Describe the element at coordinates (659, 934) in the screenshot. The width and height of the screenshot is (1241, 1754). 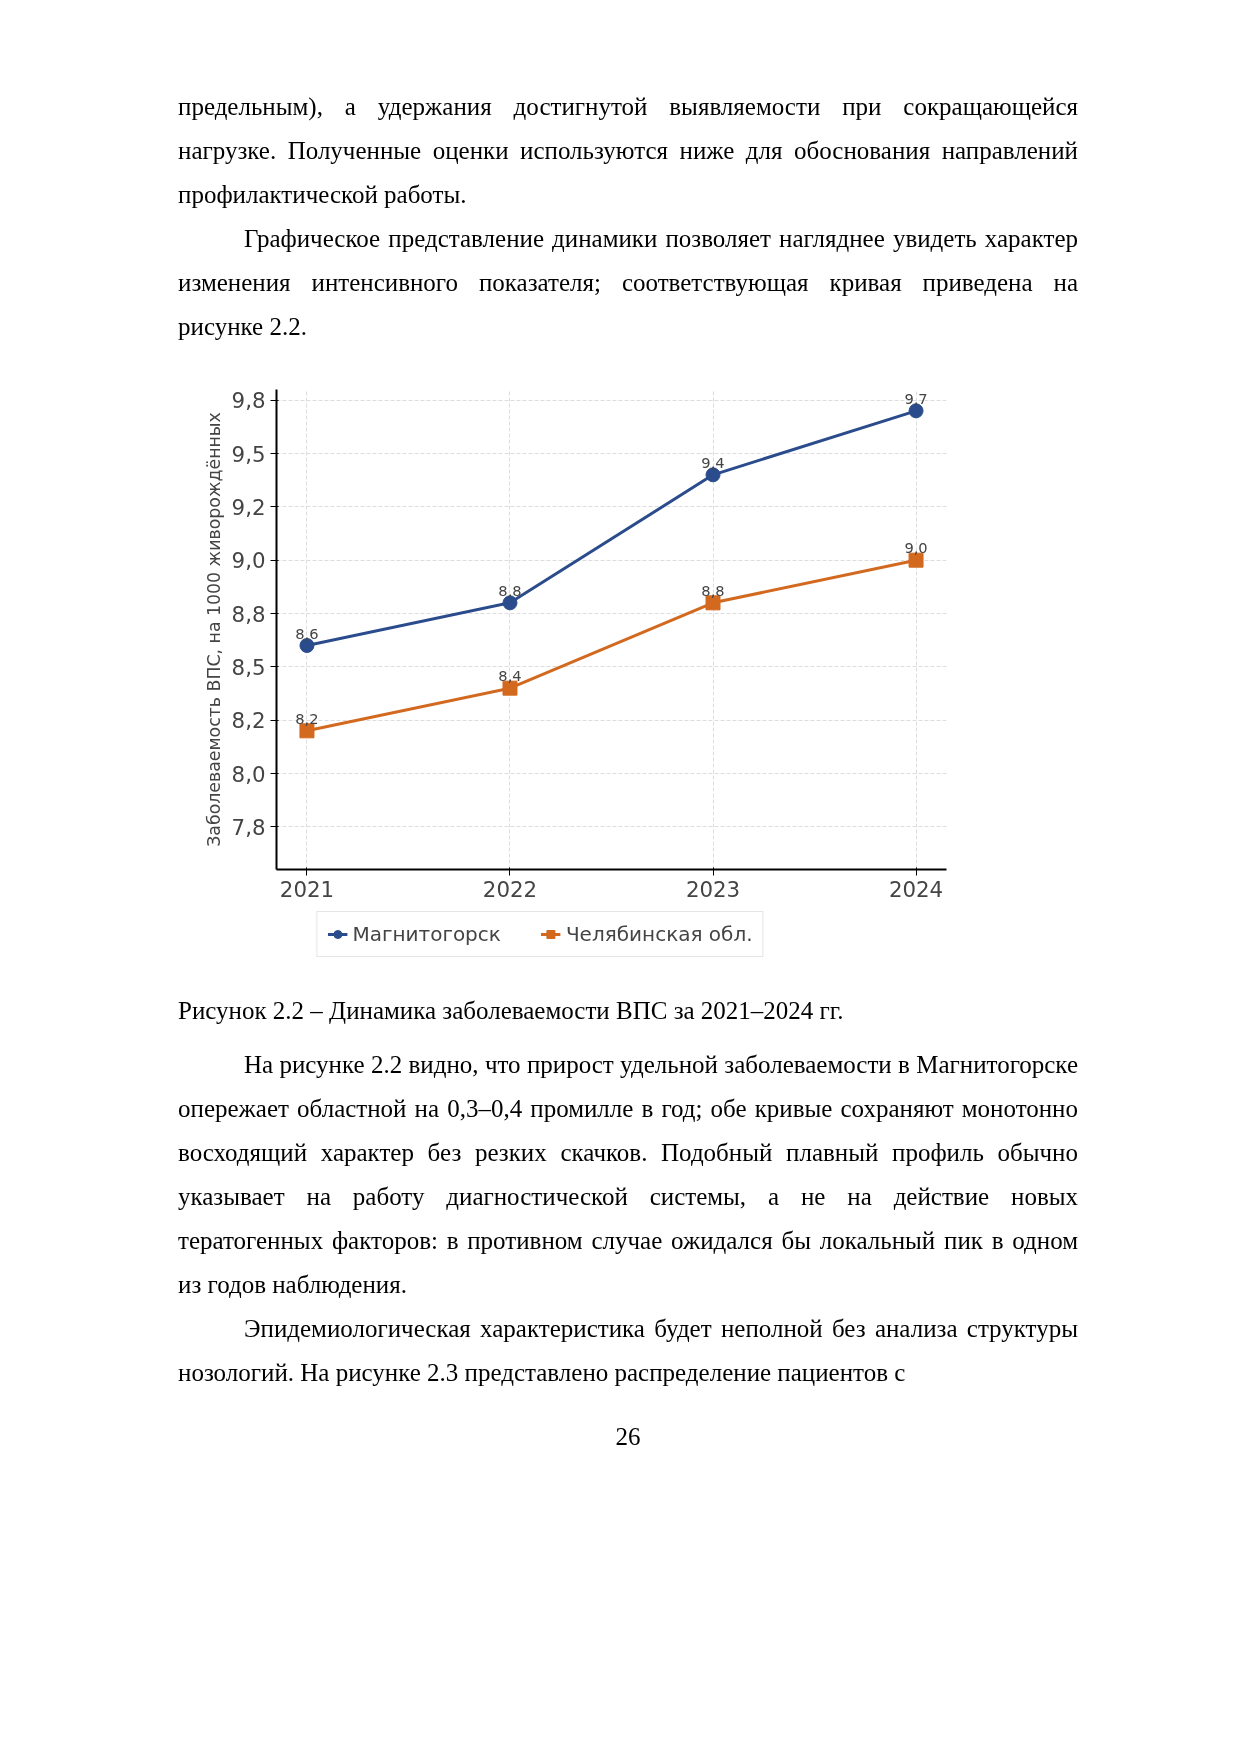
I see `legend-label: Челябинская обл.` at that location.